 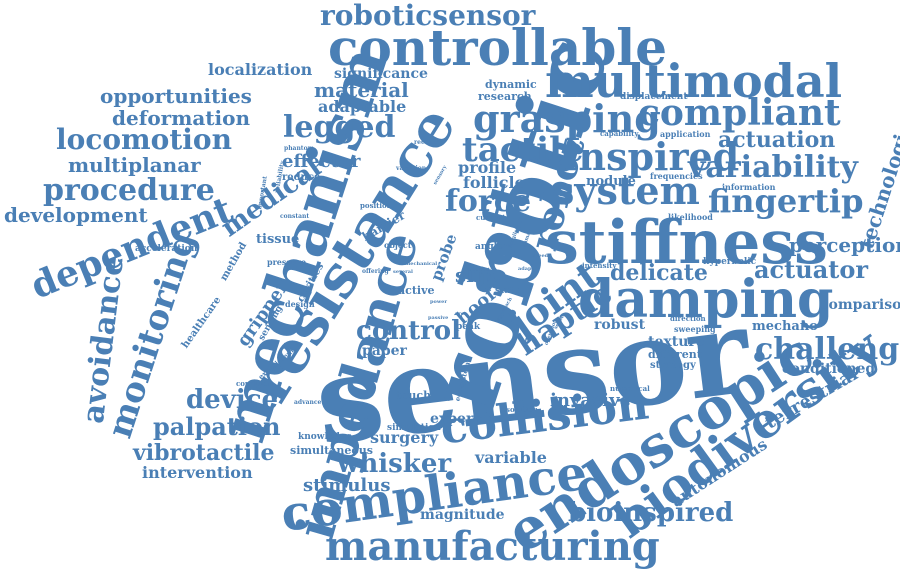 I want to click on word-whisker: whisker, so click(x=394, y=464).